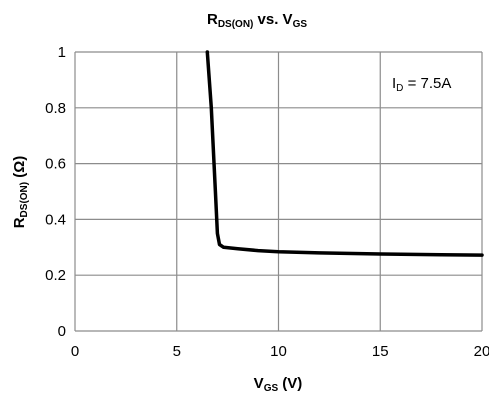  What do you see at coordinates (55, 164) in the screenshot?
I see `y-tick-label: 0.6` at bounding box center [55, 164].